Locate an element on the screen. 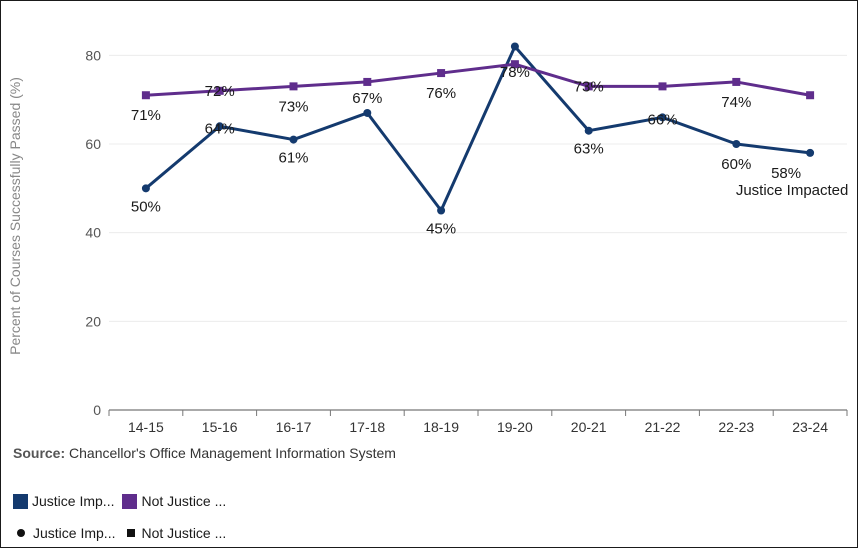  data-label: 76% is located at coordinates (441, 93).